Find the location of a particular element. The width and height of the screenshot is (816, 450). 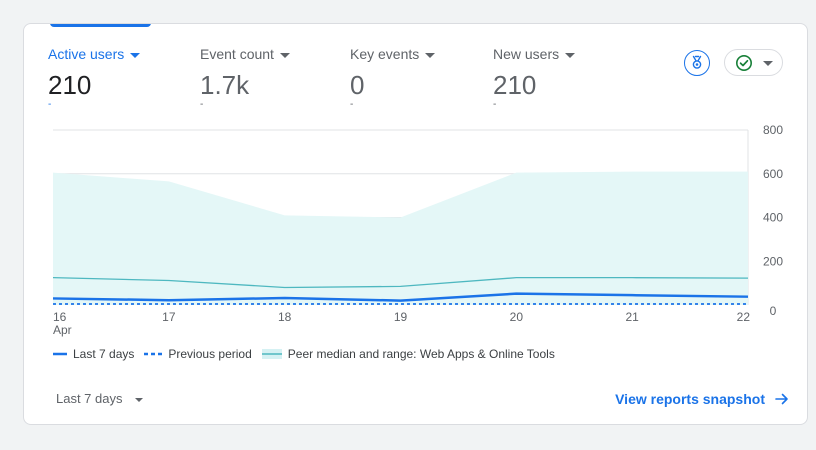

legend-label: Previous period is located at coordinates (210, 354).